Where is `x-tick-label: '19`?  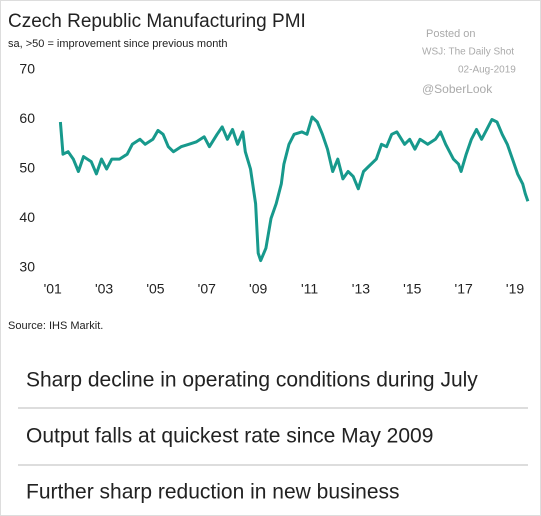
x-tick-label: '19 is located at coordinates (515, 289).